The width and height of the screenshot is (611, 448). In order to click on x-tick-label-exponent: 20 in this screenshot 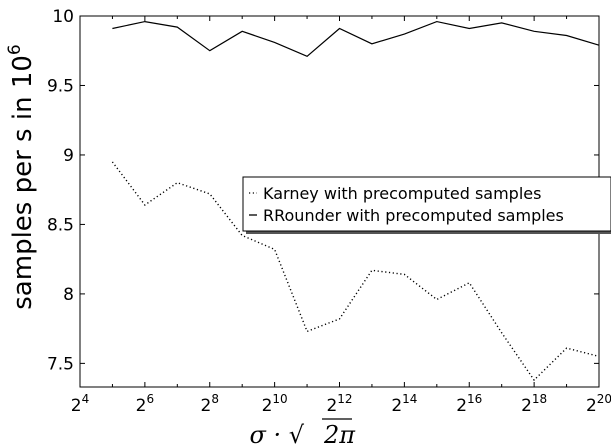, I will do `click(604, 399)`.